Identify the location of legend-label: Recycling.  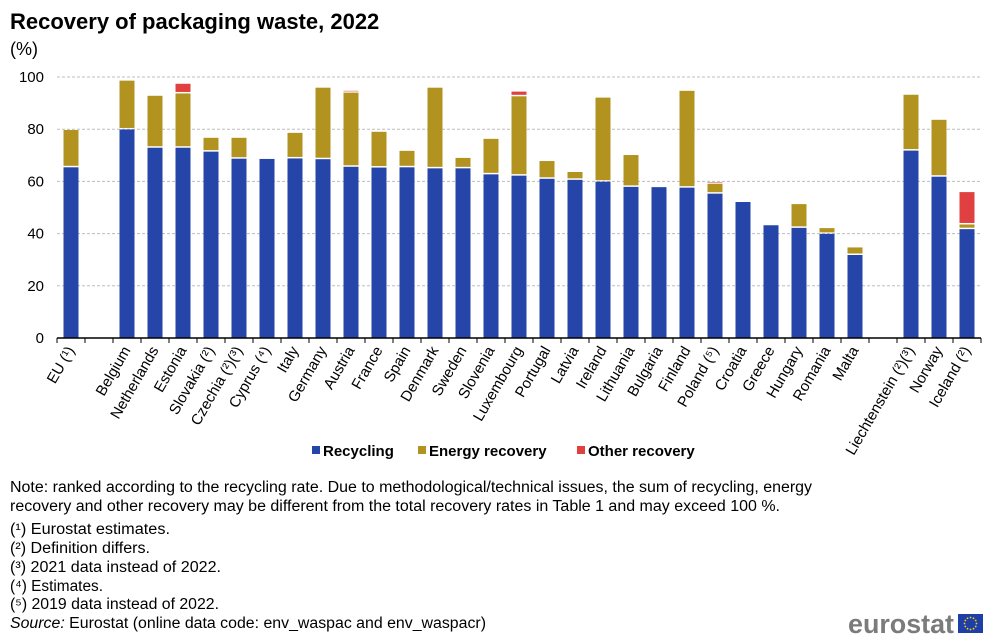
(358, 451).